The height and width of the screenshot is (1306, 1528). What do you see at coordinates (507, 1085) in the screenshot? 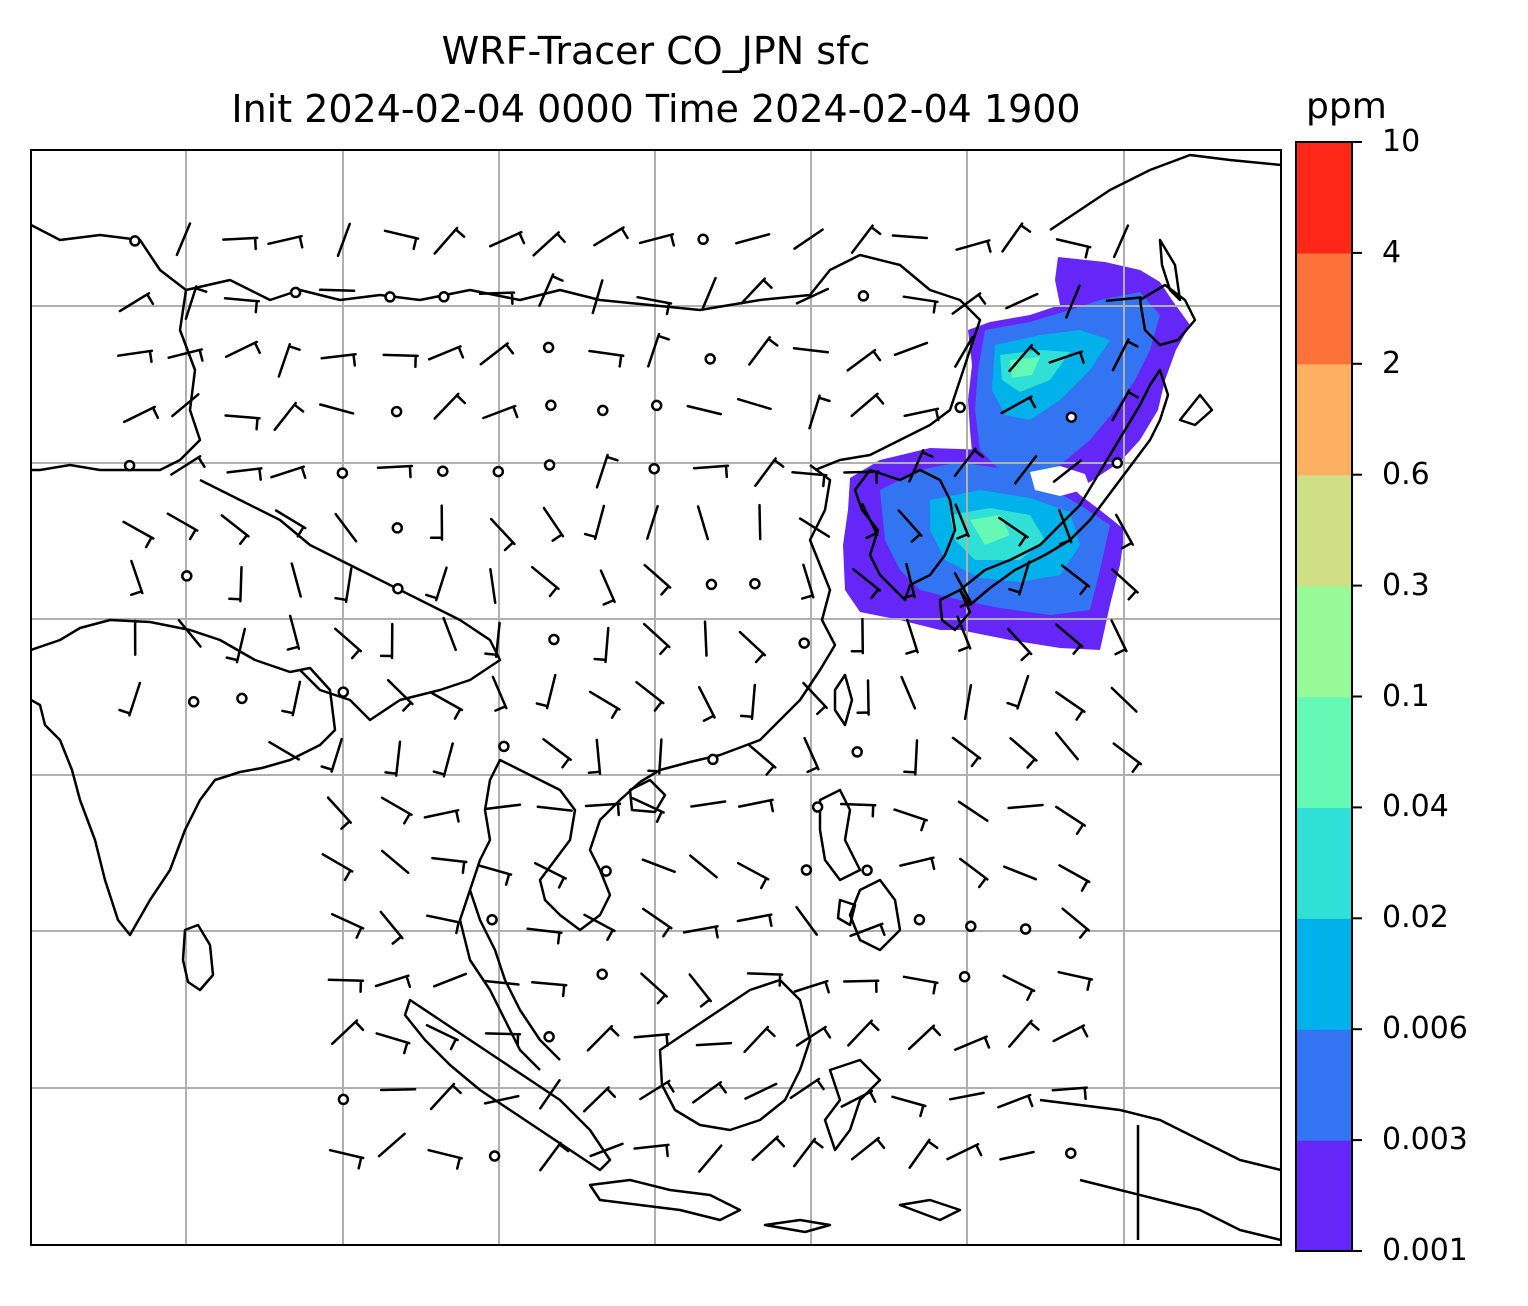
I see `sumatra` at bounding box center [507, 1085].